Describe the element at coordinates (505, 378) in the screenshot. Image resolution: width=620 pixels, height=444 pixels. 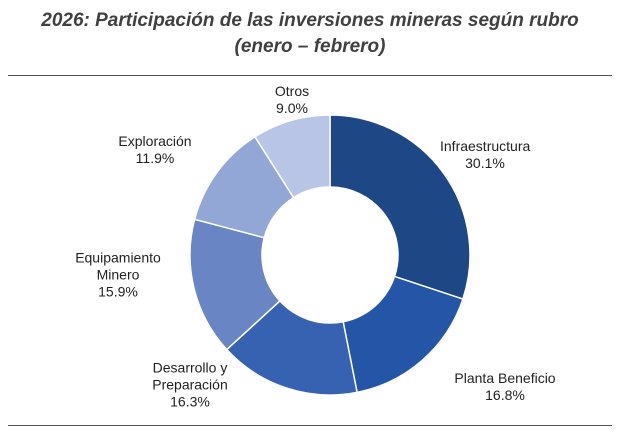
I see `category-label: Planta Beneficio` at that location.